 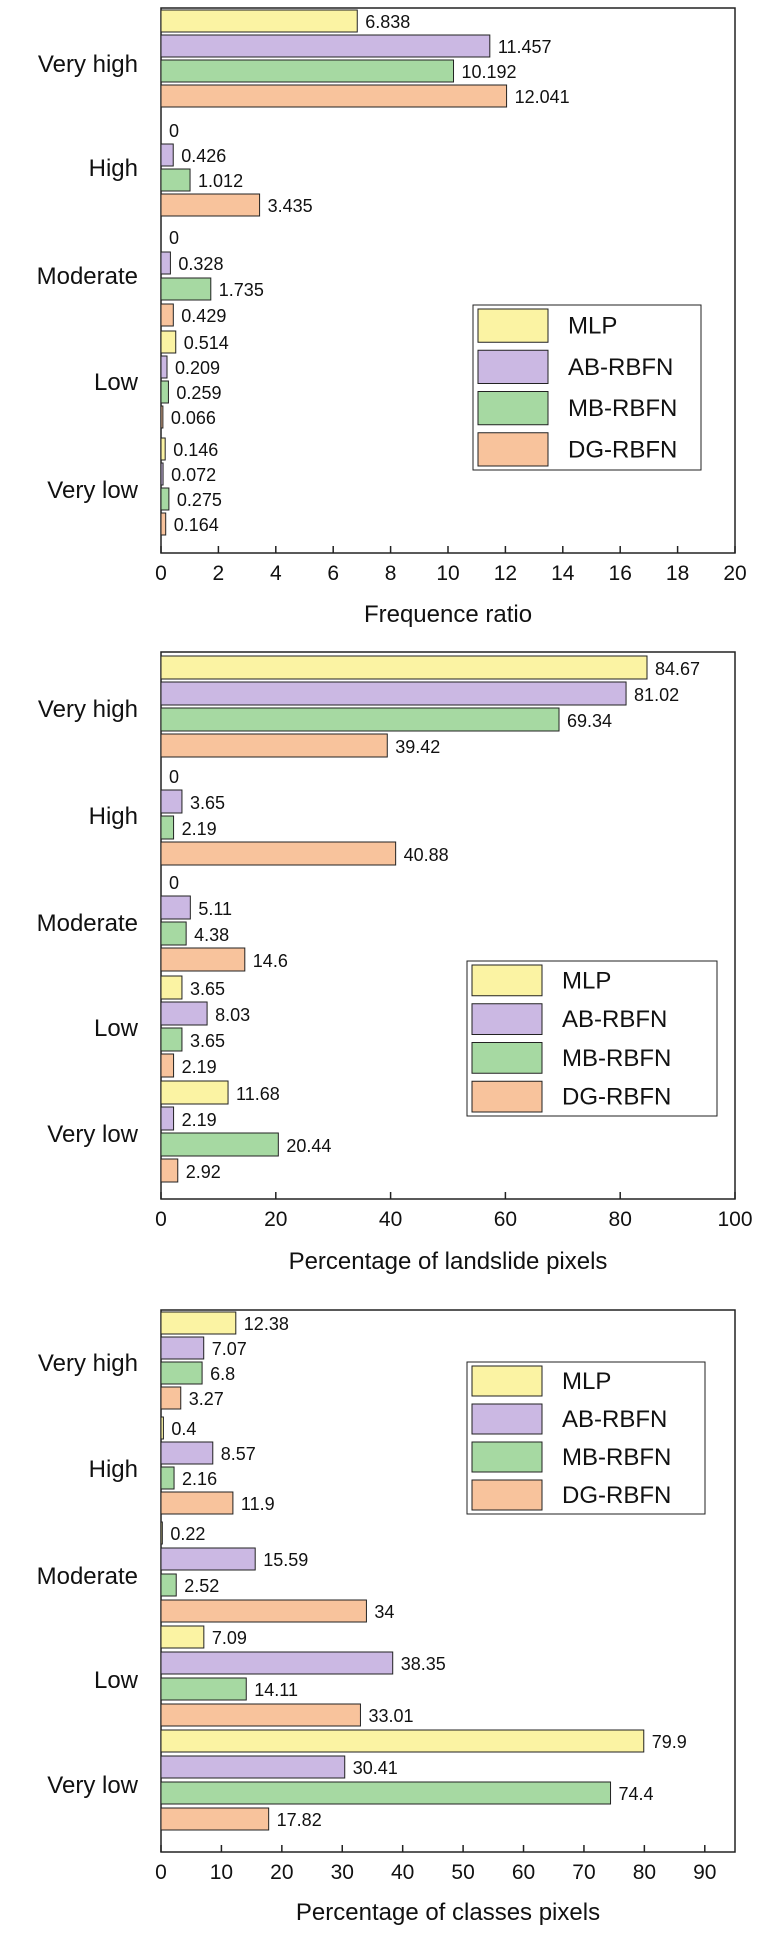 I want to click on data-label-mb-rbfn-very-low: 0.275, so click(x=199, y=500).